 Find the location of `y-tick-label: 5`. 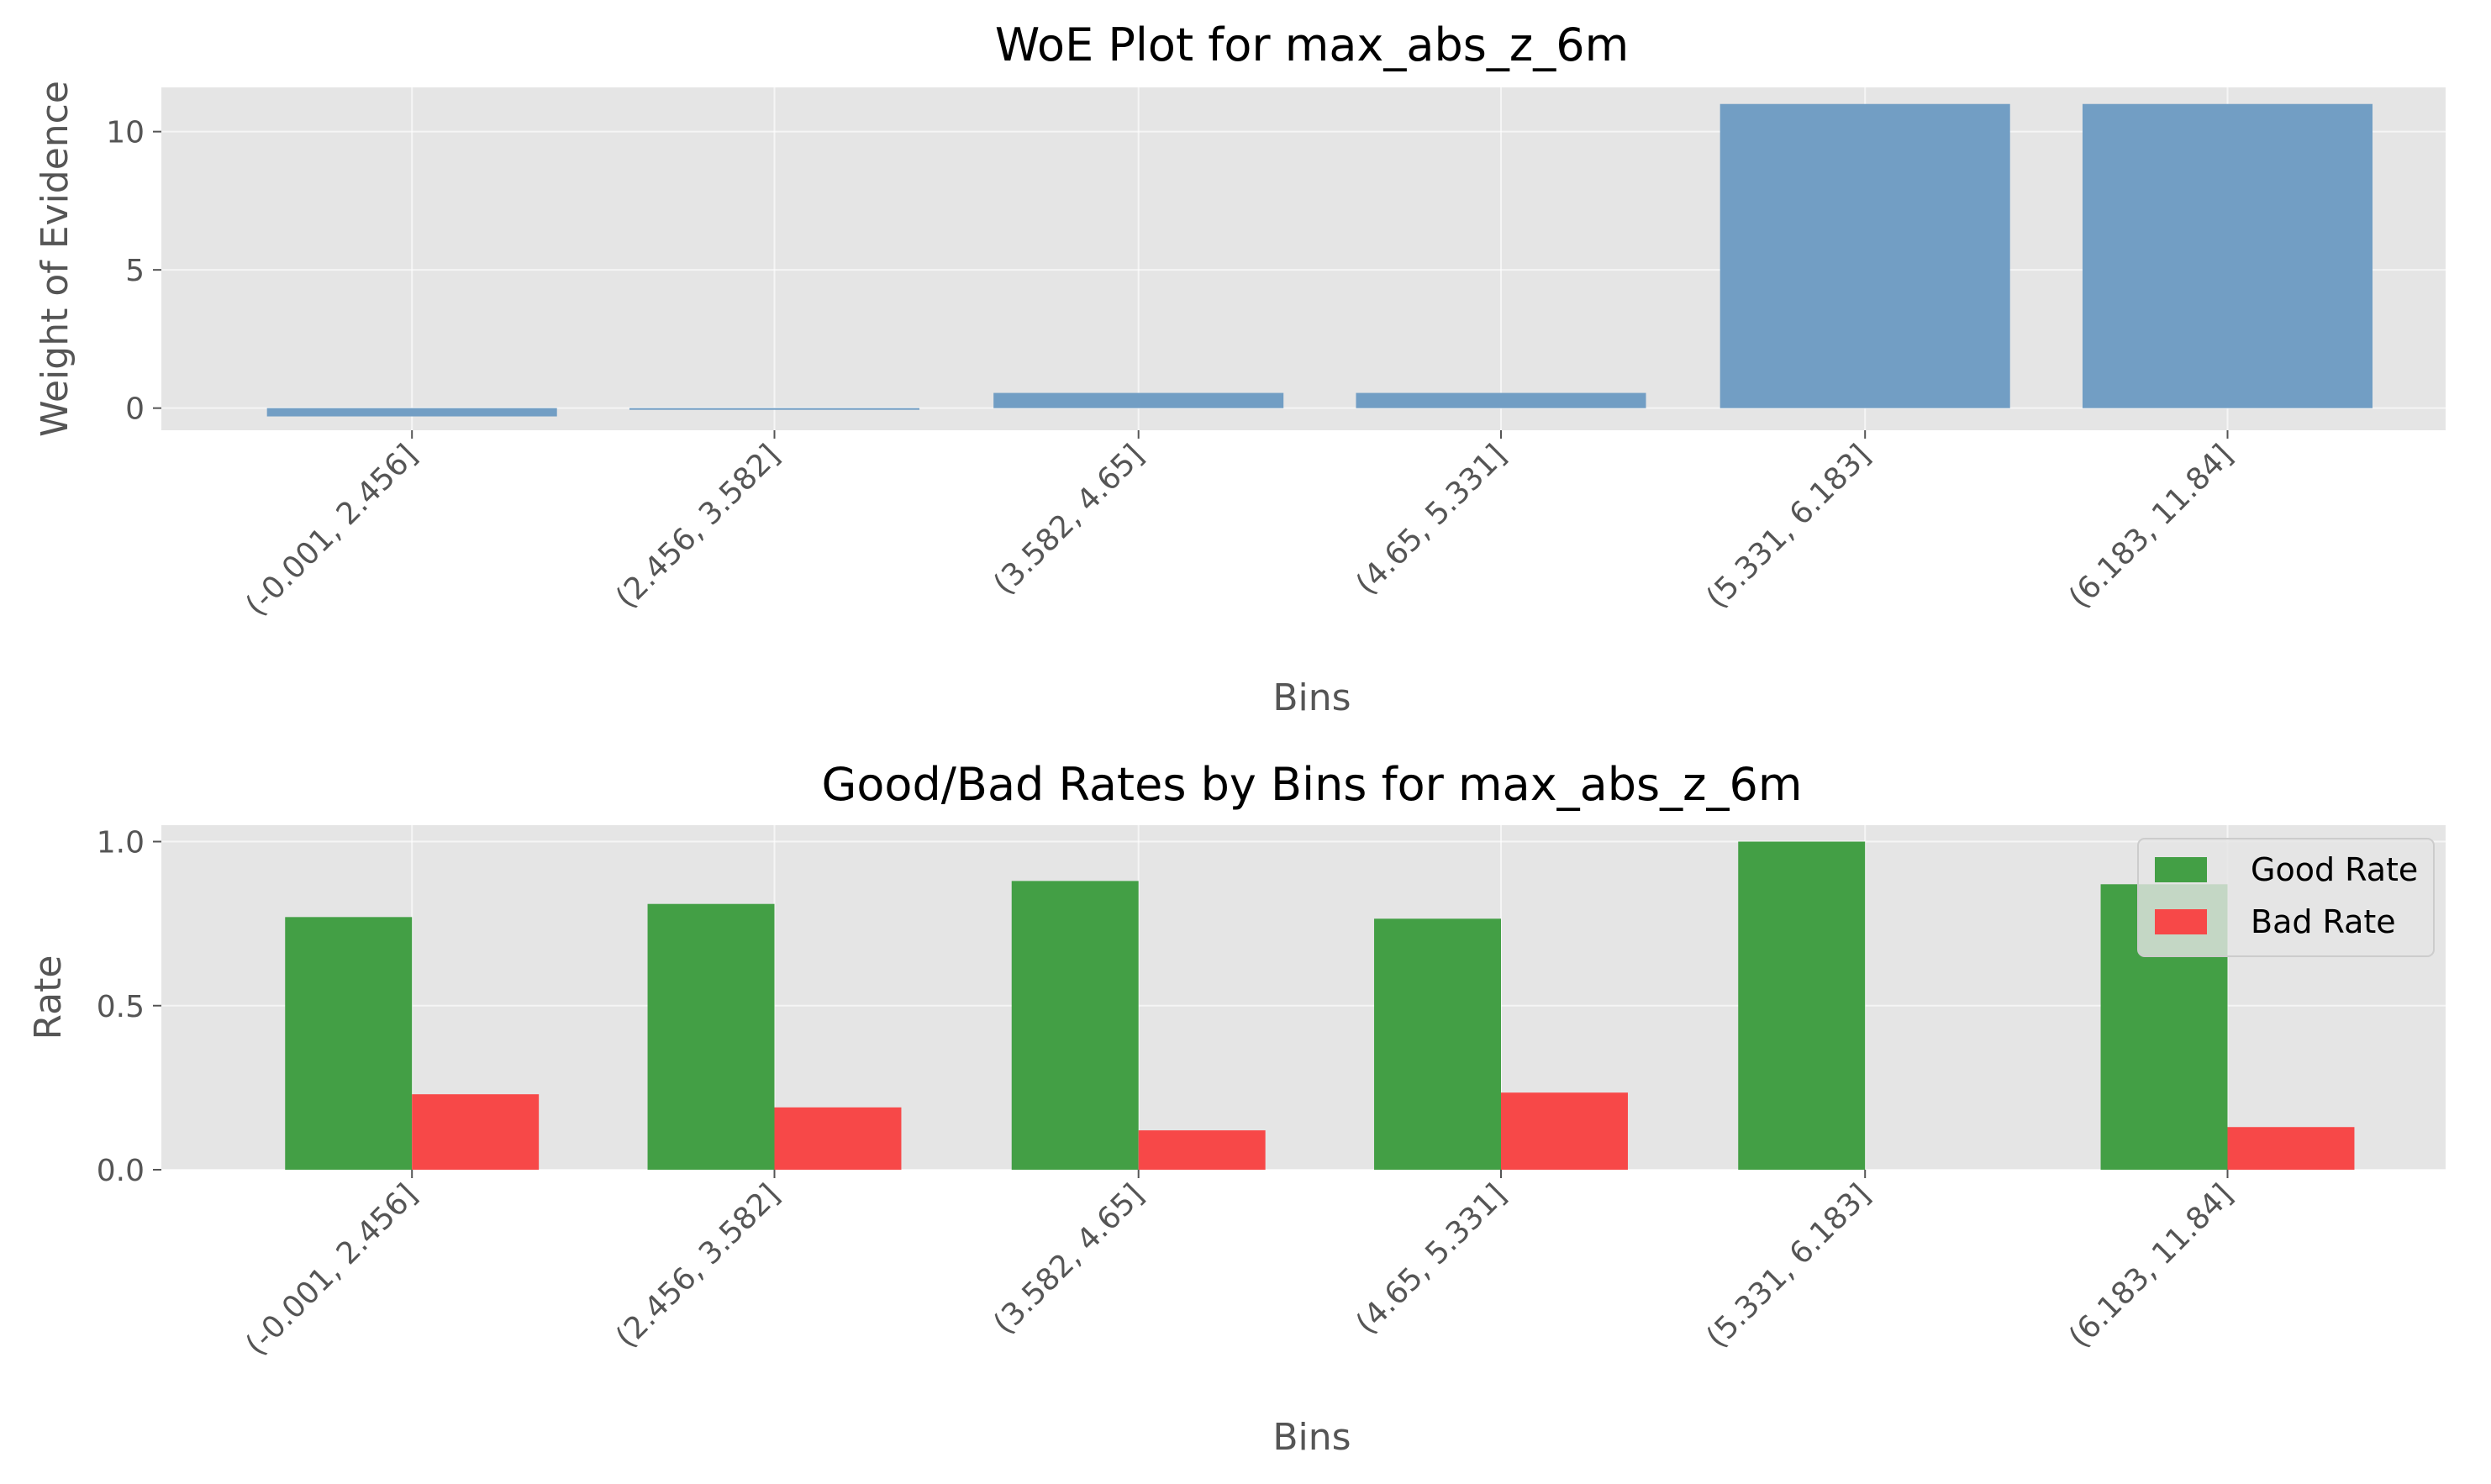

y-tick-label: 5 is located at coordinates (135, 271).